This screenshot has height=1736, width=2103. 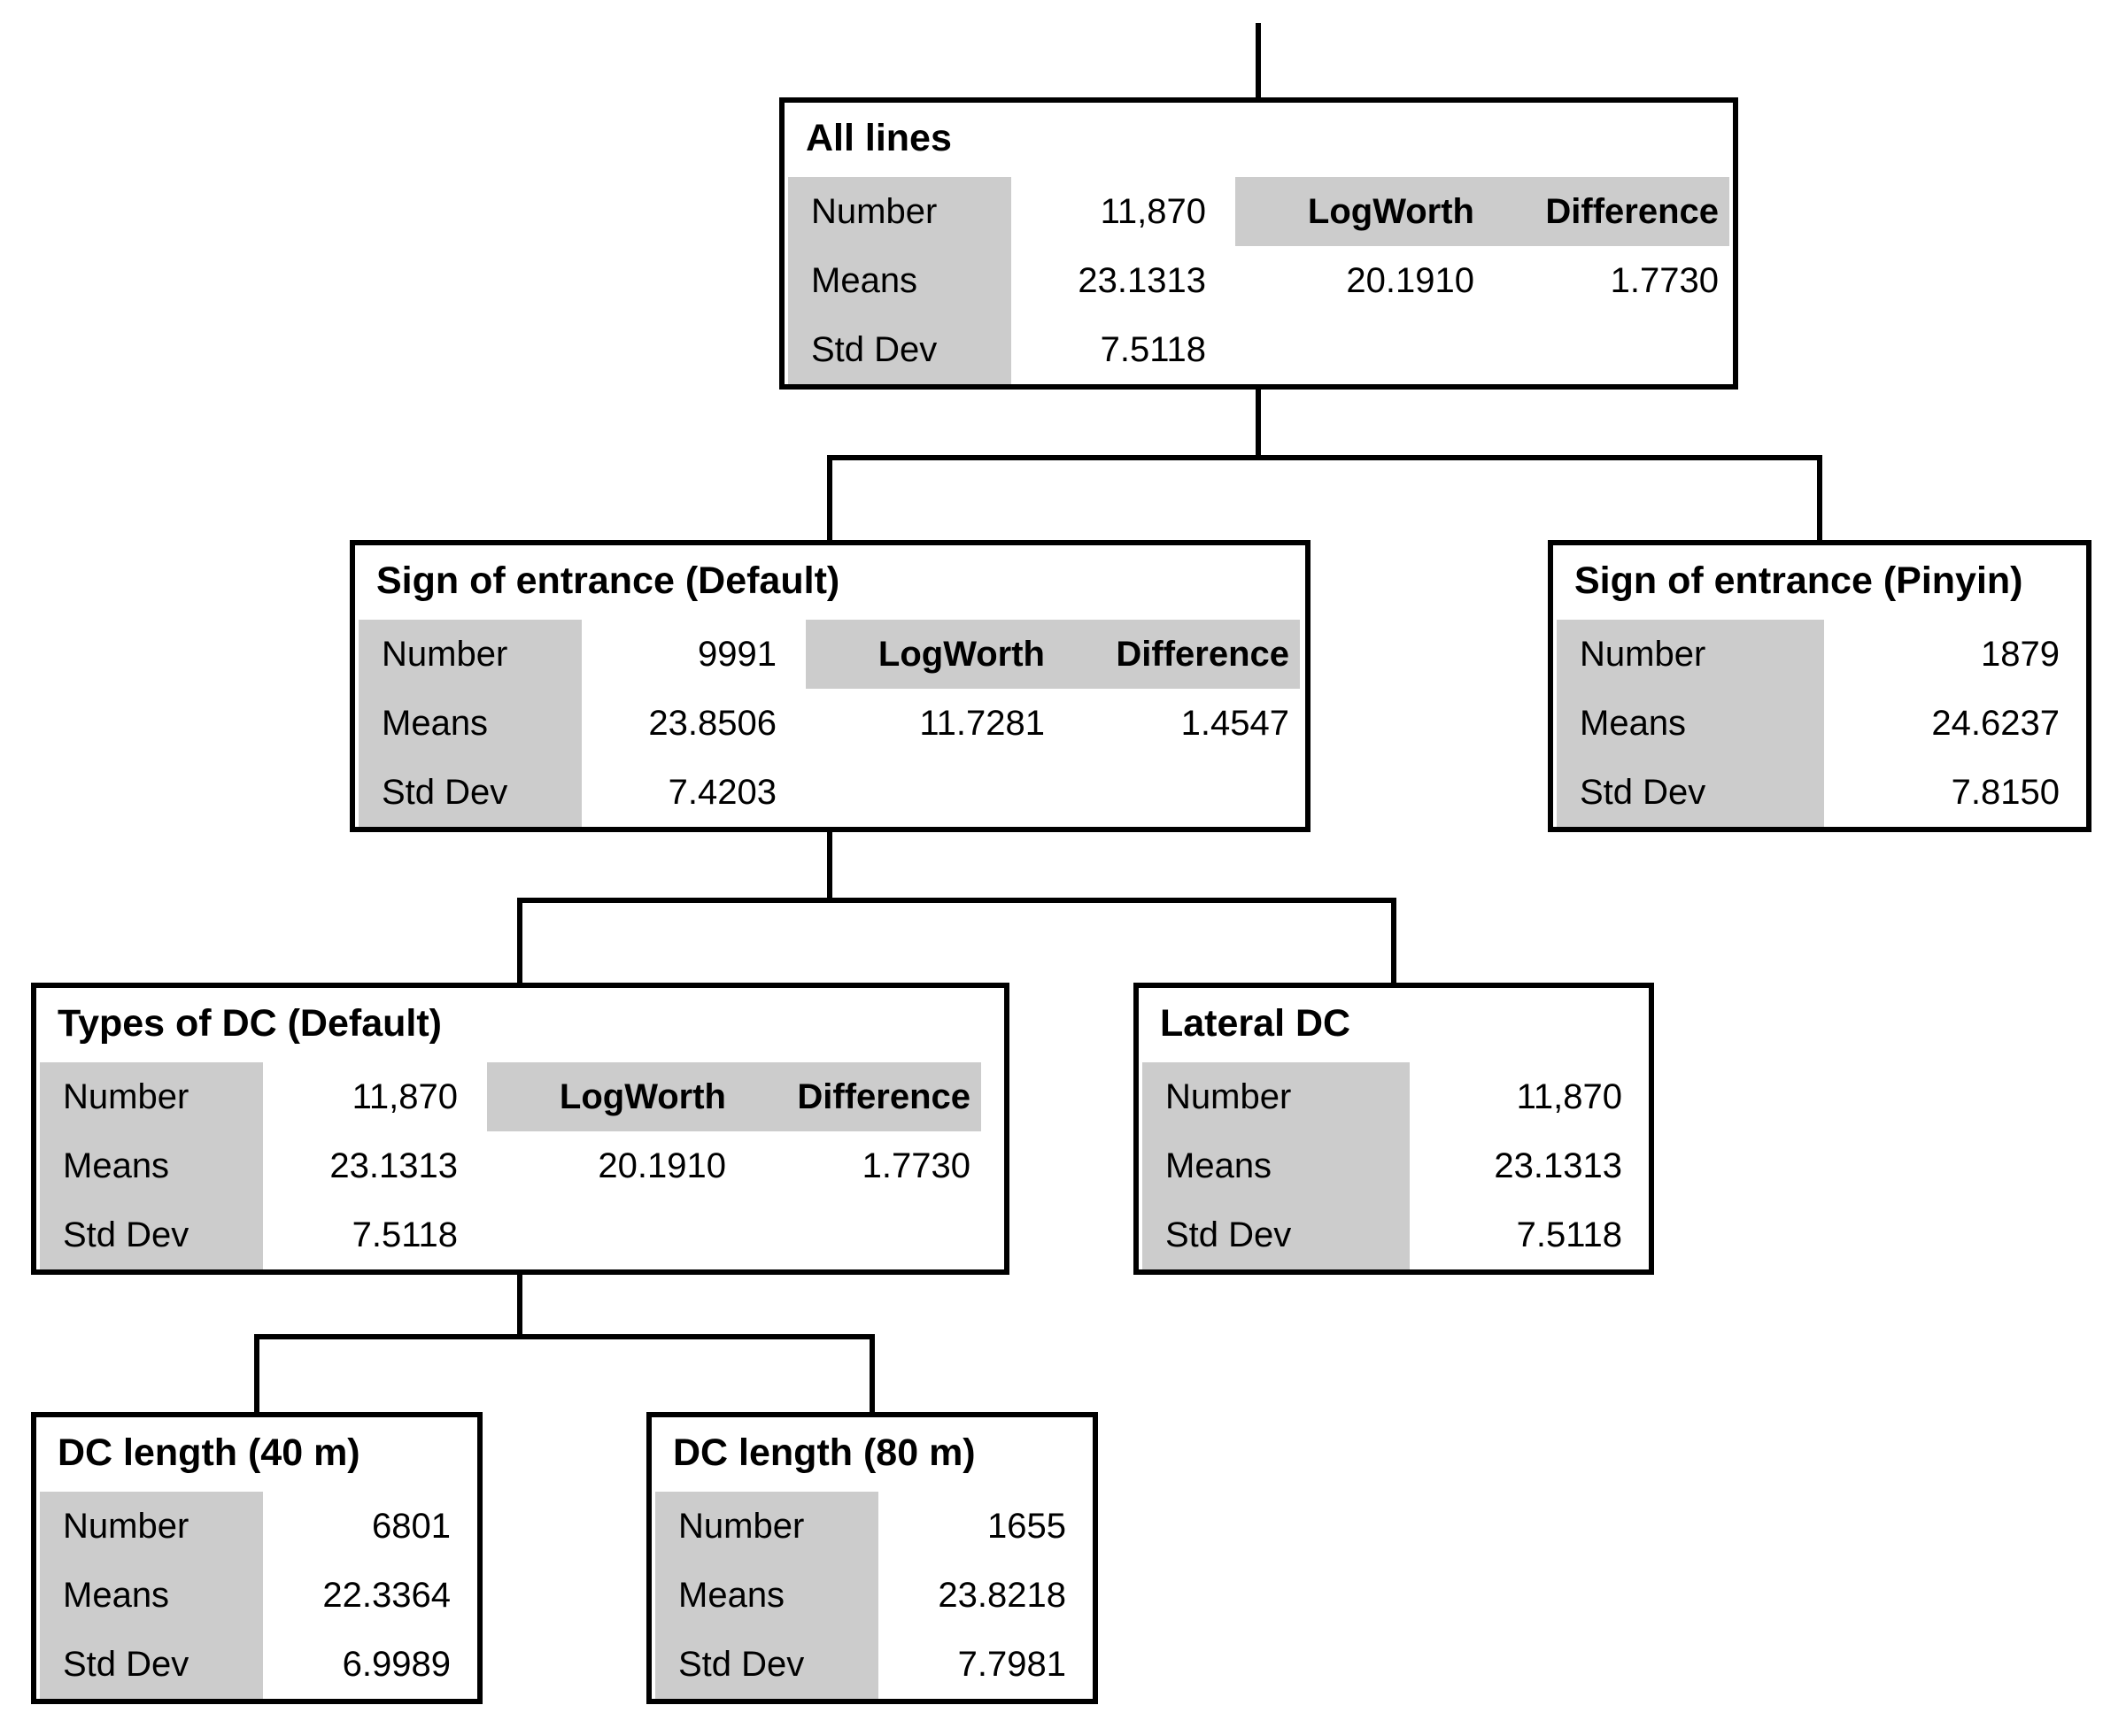 I want to click on stat-row-means: Means 23.1313, so click(x=1395, y=1166).